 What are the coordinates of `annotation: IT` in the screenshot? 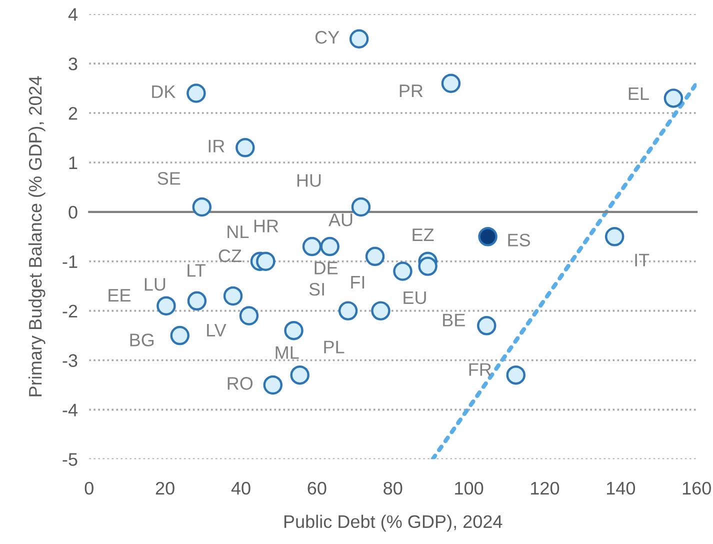 It's located at (642, 260).